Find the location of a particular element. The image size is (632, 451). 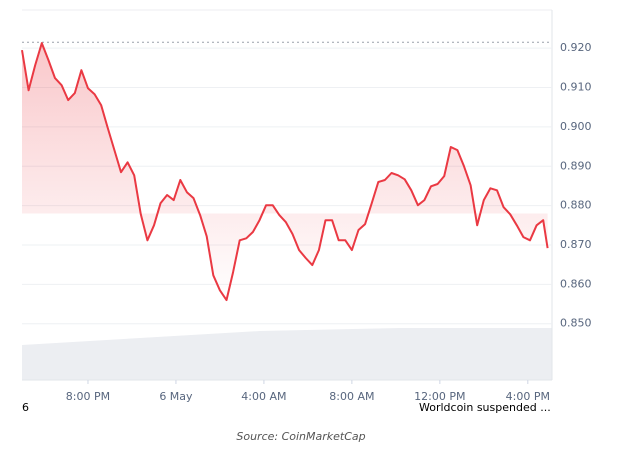

x-tick-label: 4:00 AM is located at coordinates (263, 396).